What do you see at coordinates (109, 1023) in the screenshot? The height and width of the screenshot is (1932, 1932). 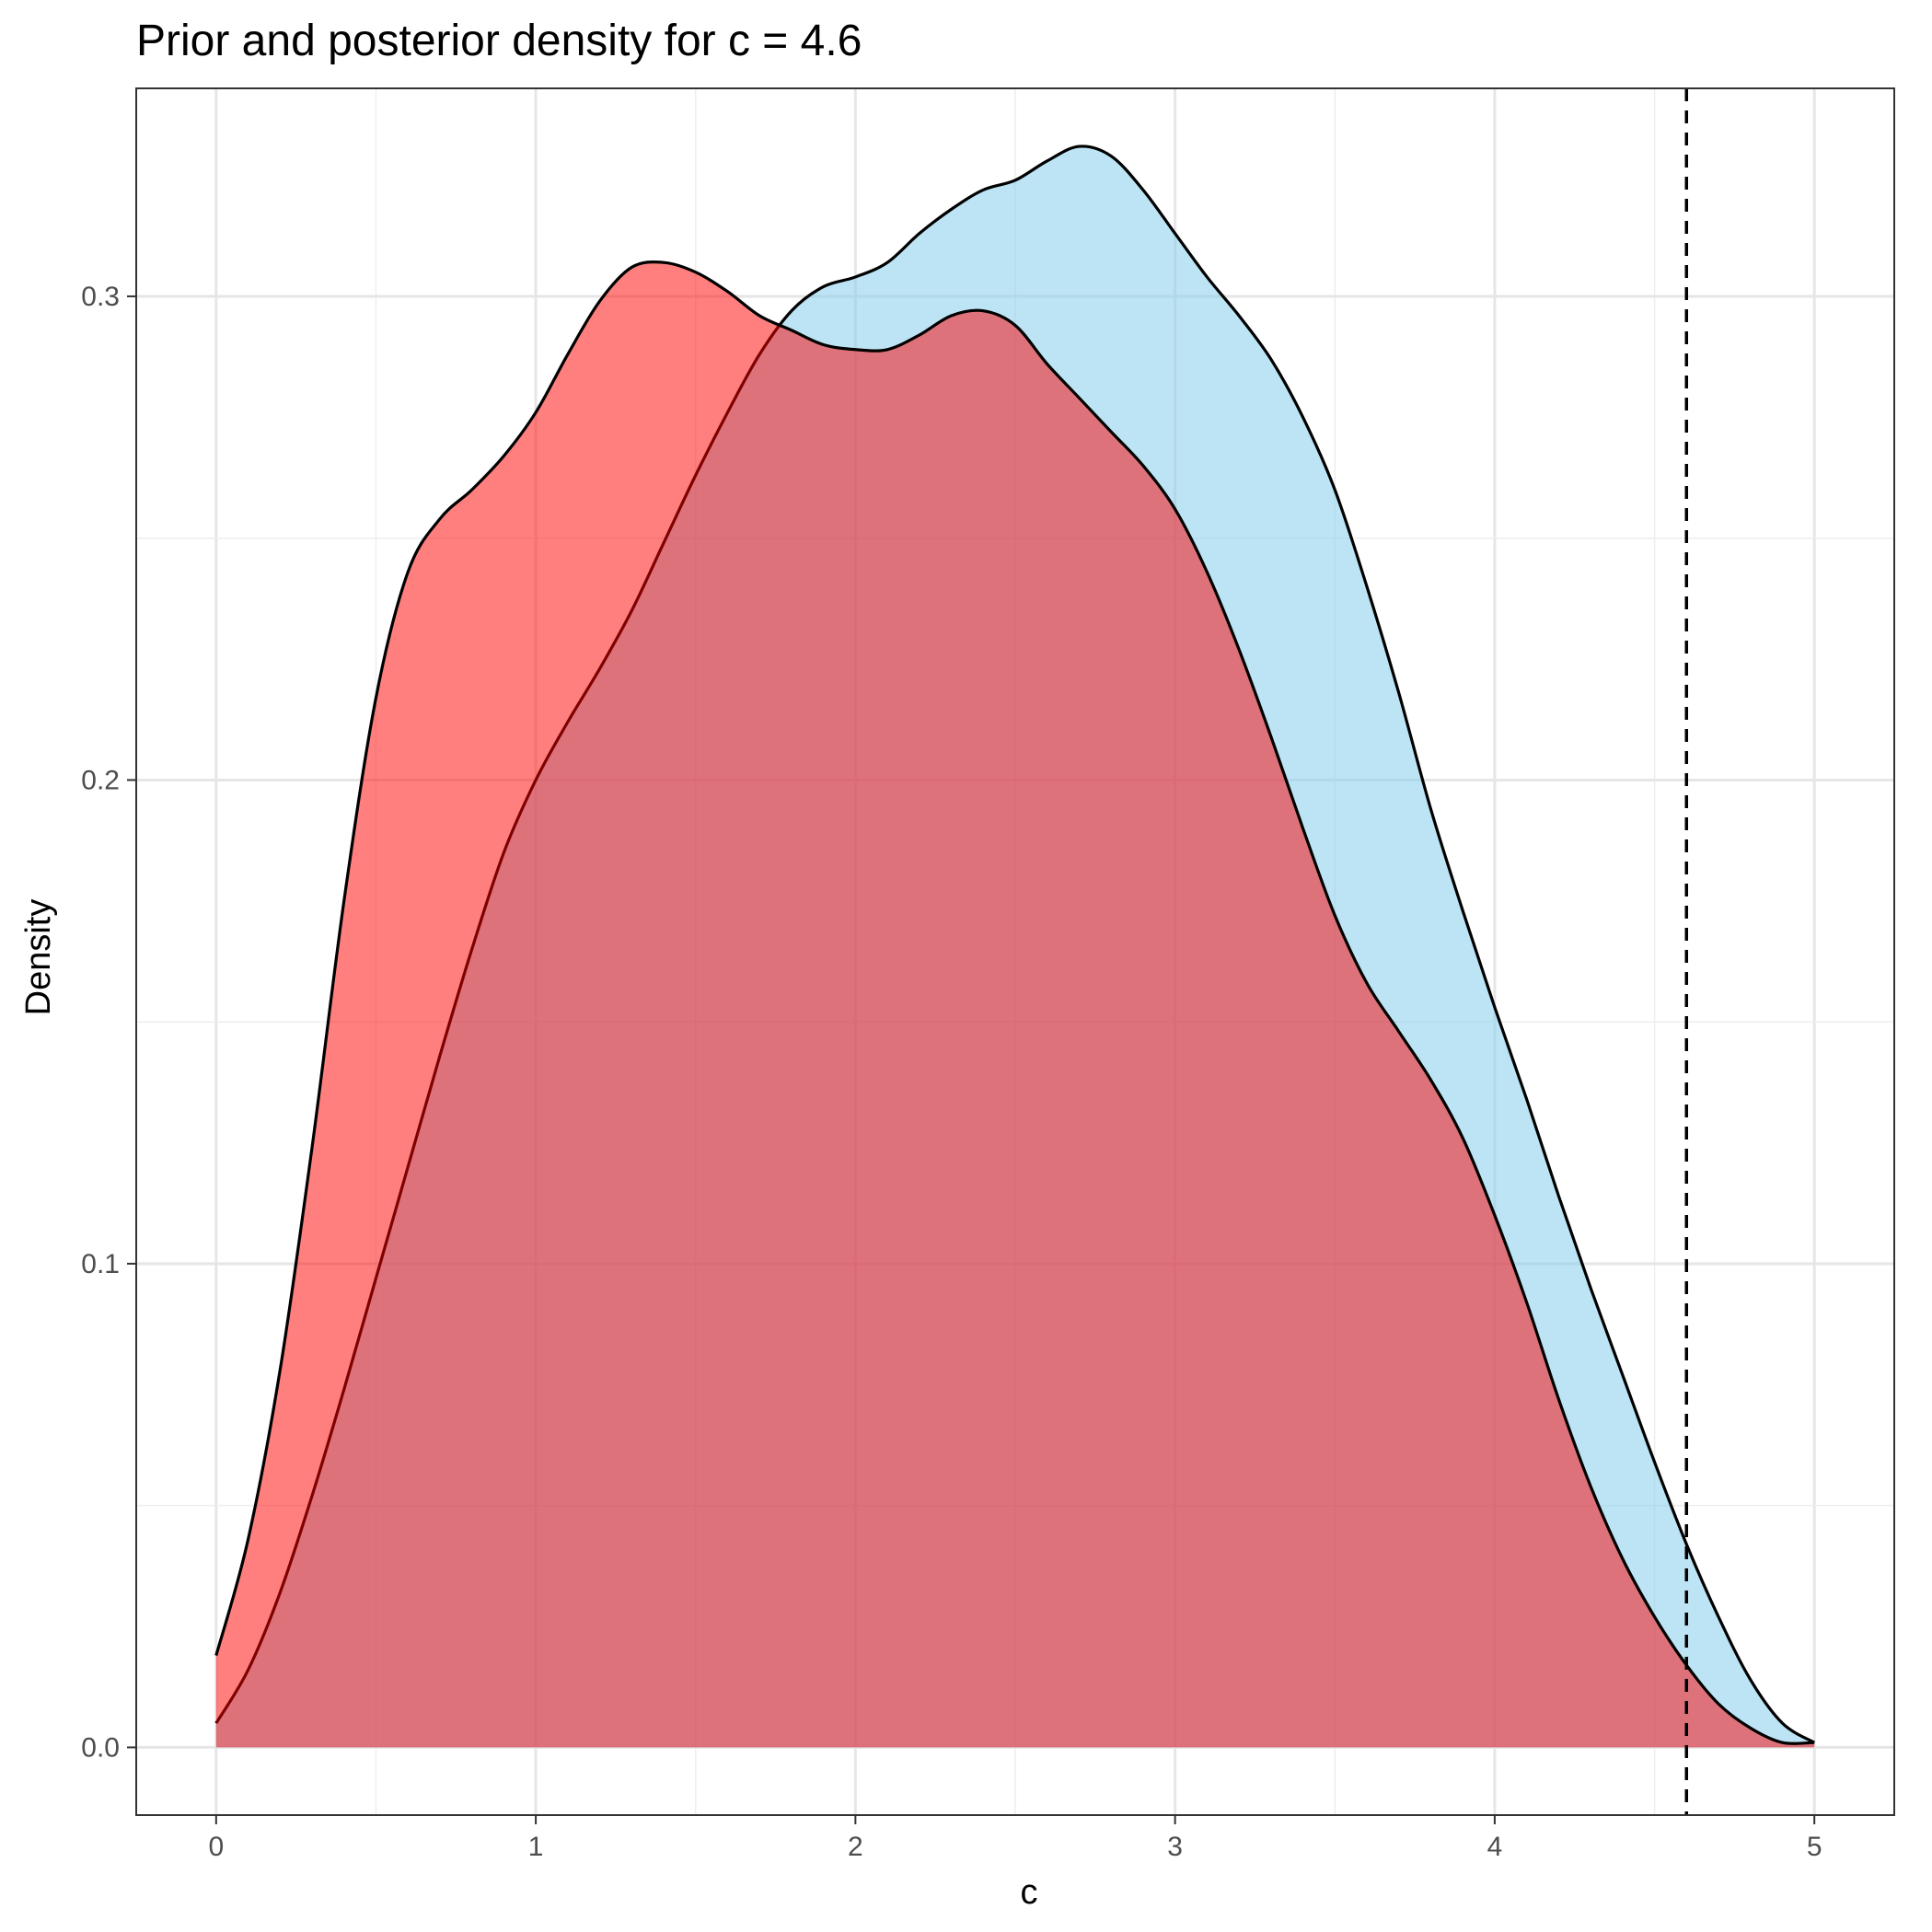 I see `y-axis: 0.0 0.1 0.2 0.3` at bounding box center [109, 1023].